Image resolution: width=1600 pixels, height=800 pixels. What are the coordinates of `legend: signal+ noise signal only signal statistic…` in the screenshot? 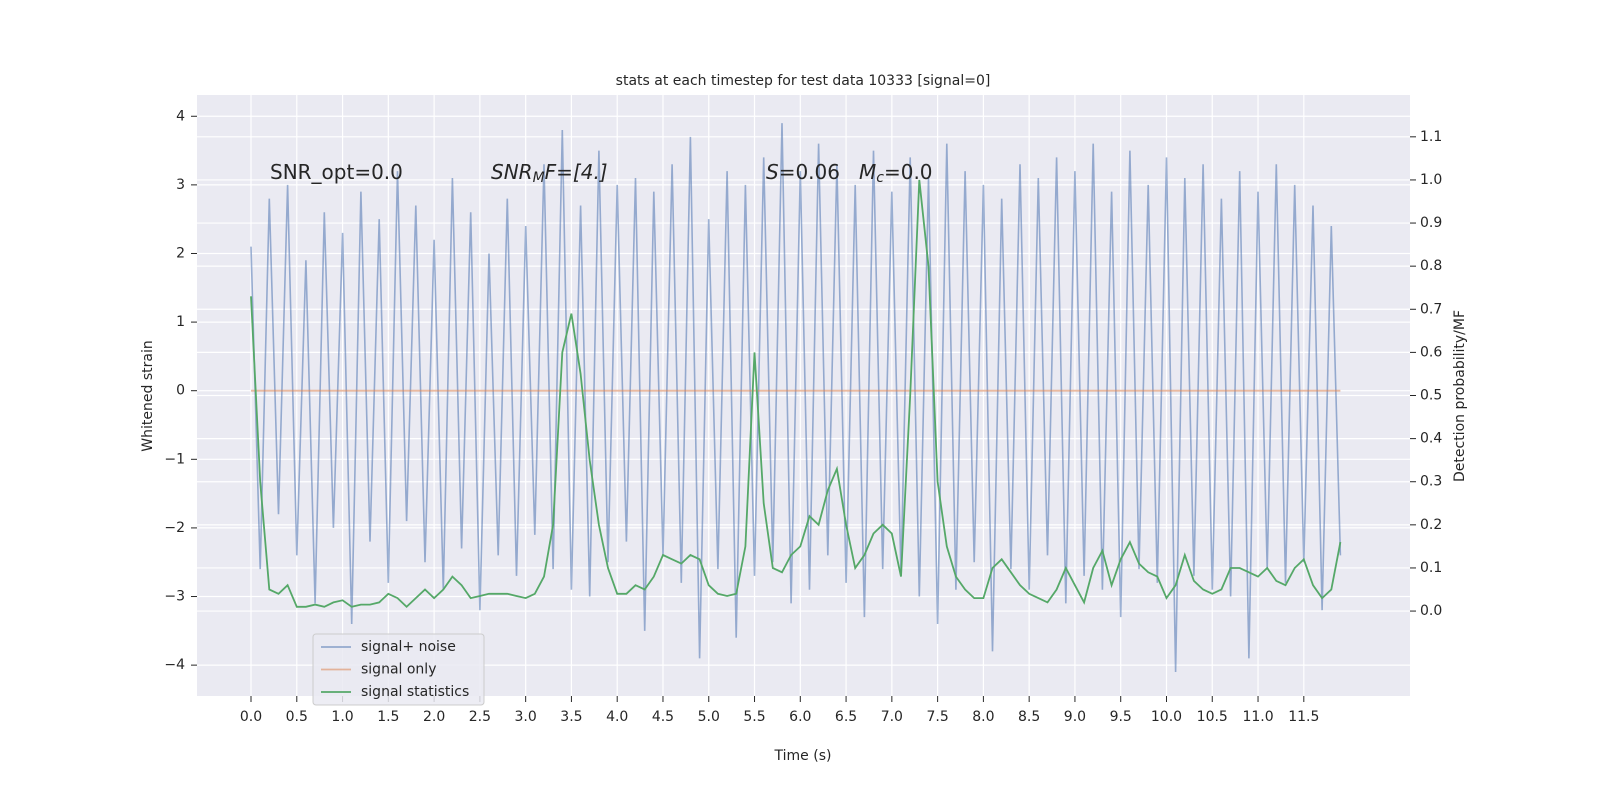 It's located at (398, 669).